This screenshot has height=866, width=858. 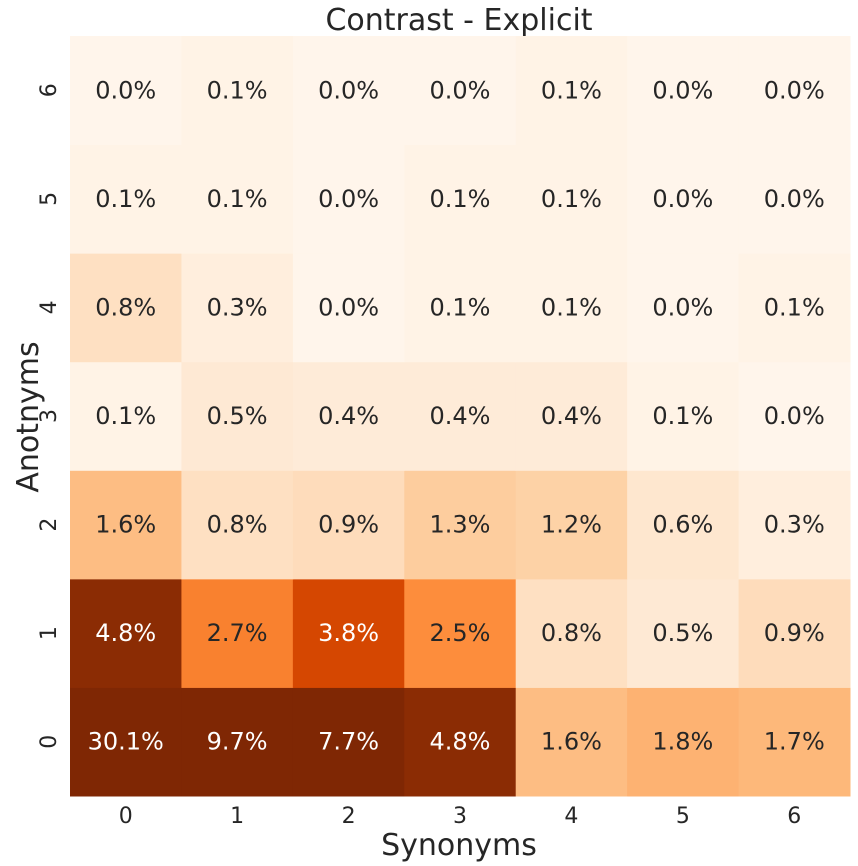 What do you see at coordinates (49, 633) in the screenshot?
I see `y-tick-label: 1` at bounding box center [49, 633].